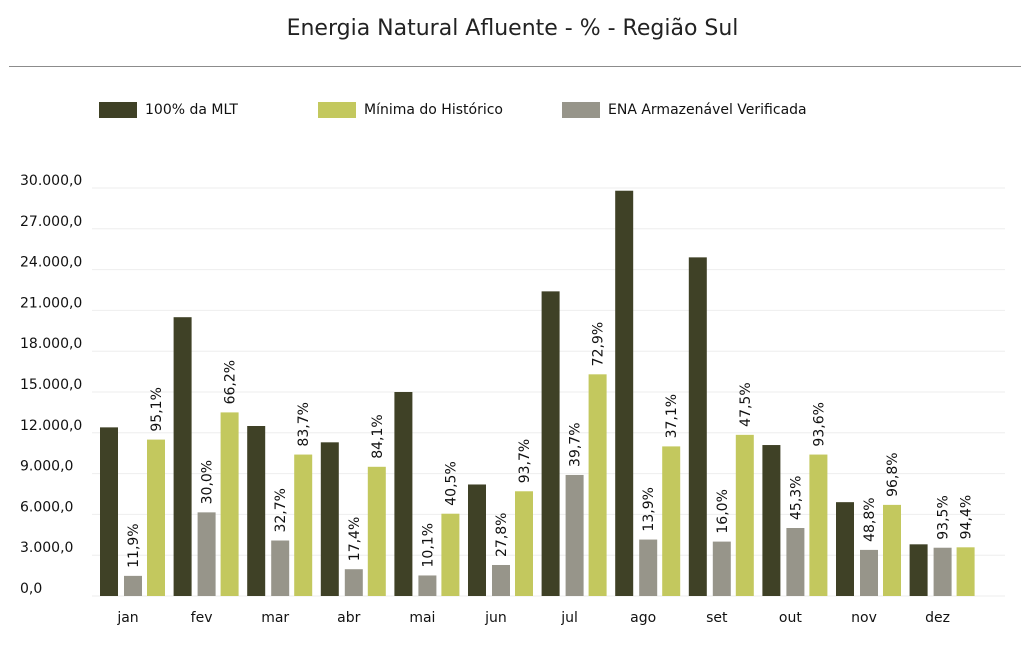  Describe the element at coordinates (721, 568) in the screenshot. I see `bar-ena-set` at that location.